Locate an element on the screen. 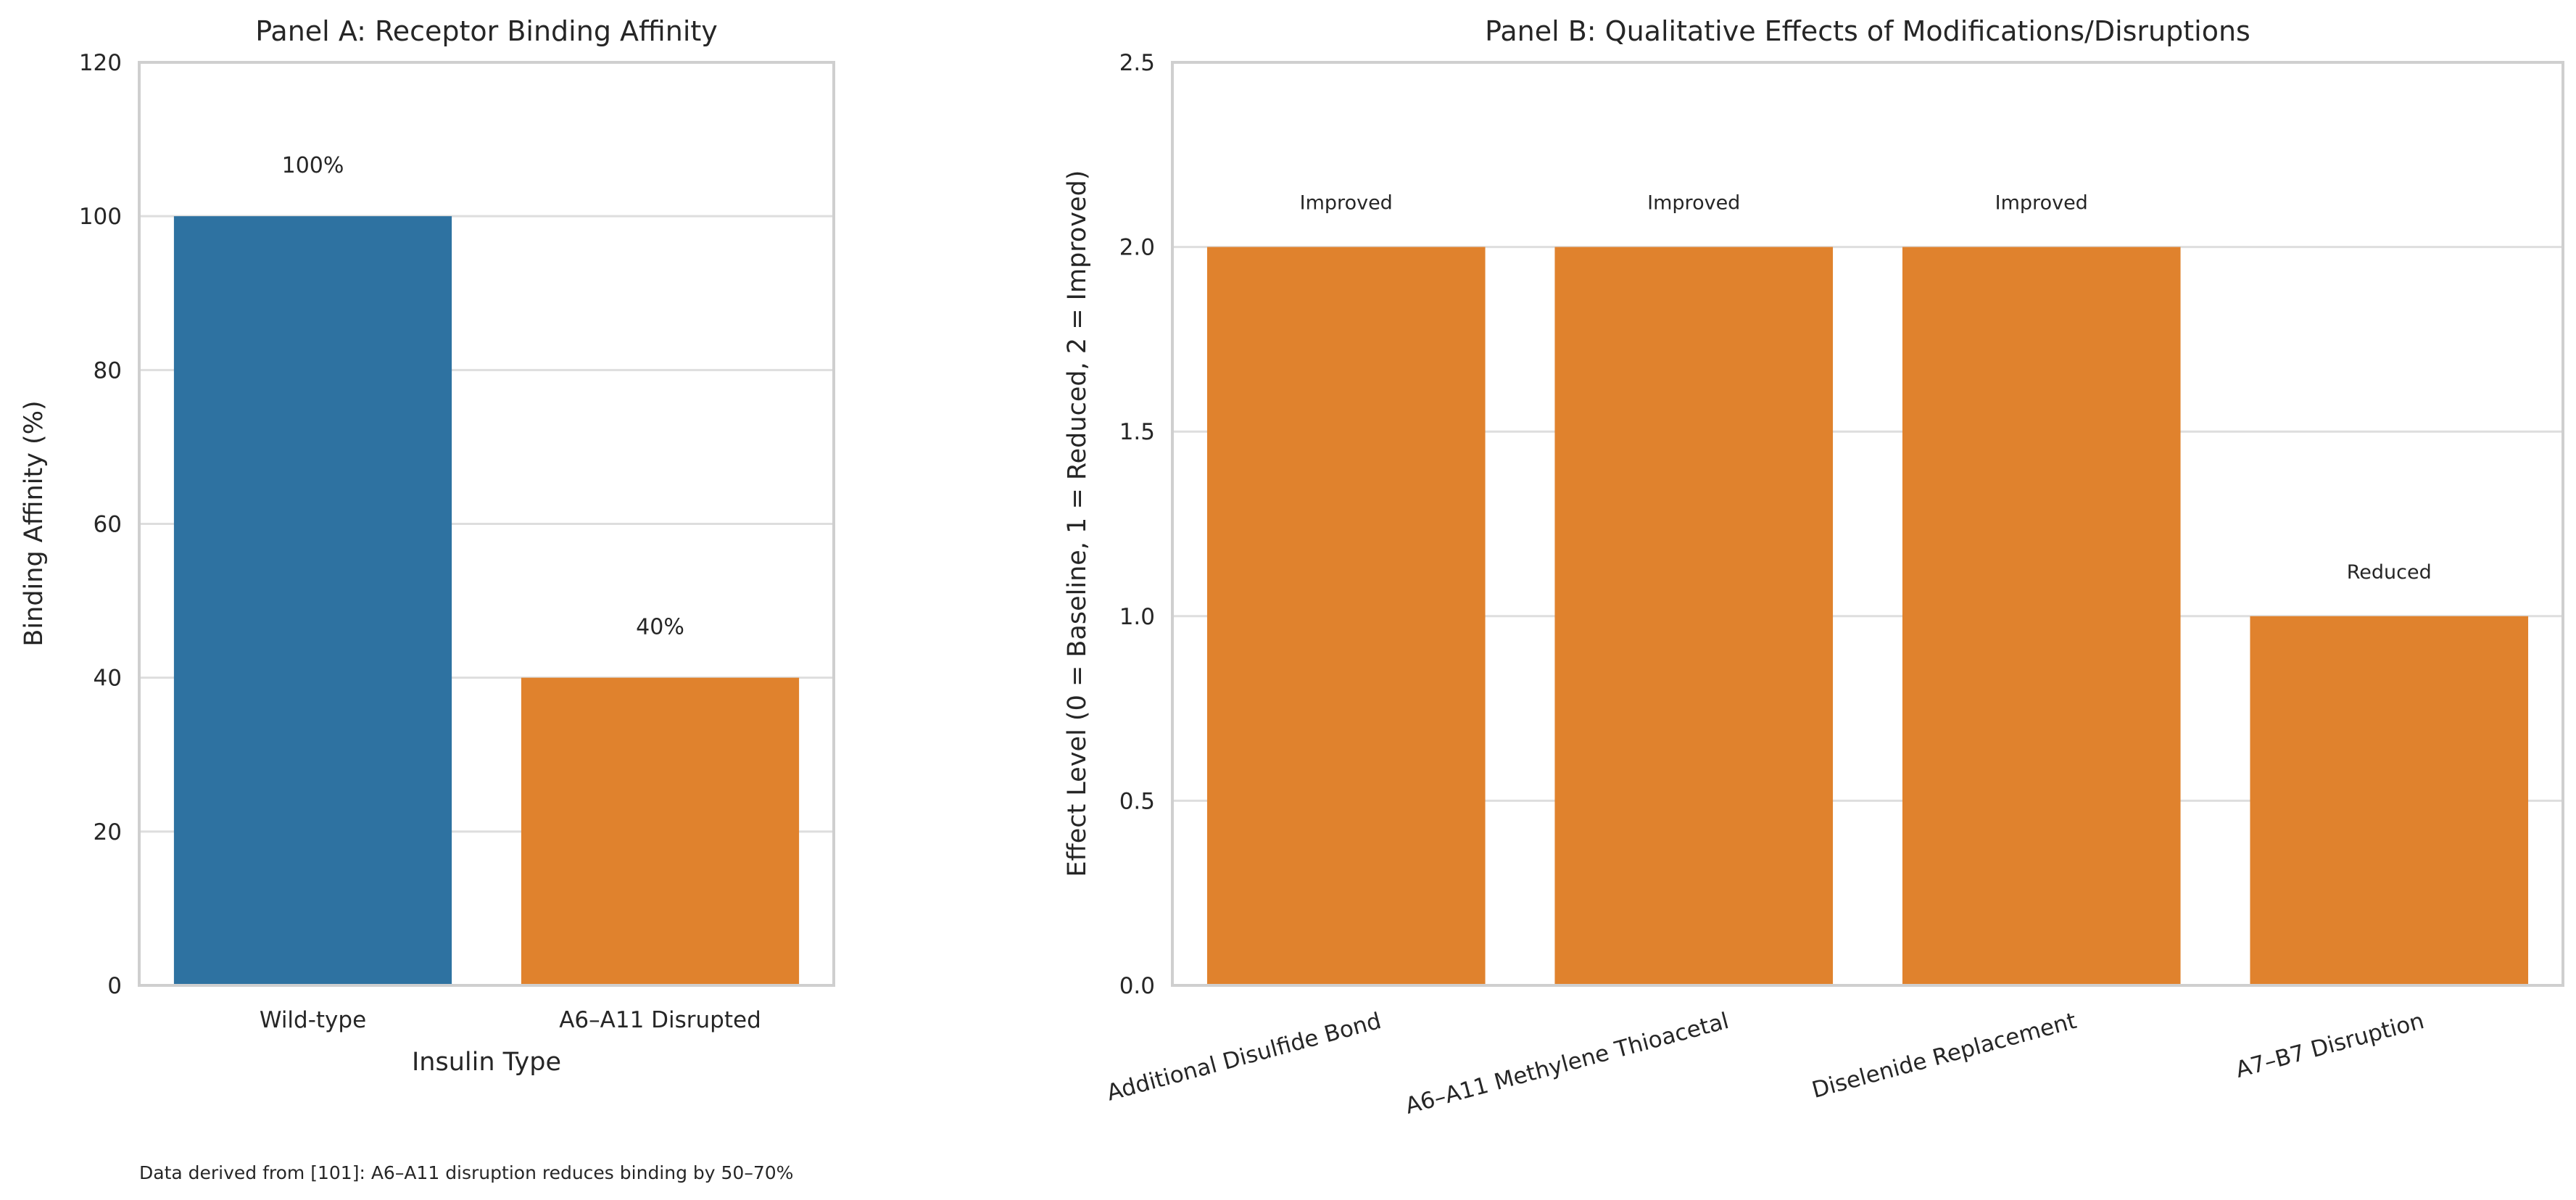 The height and width of the screenshot is (1200, 2576). data-label: Reduced is located at coordinates (2389, 572).